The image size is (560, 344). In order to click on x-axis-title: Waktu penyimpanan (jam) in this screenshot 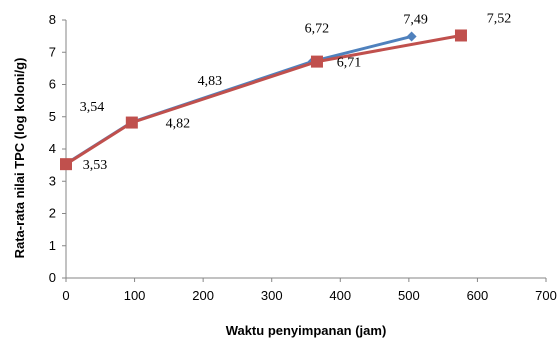, I will do `click(306, 330)`.